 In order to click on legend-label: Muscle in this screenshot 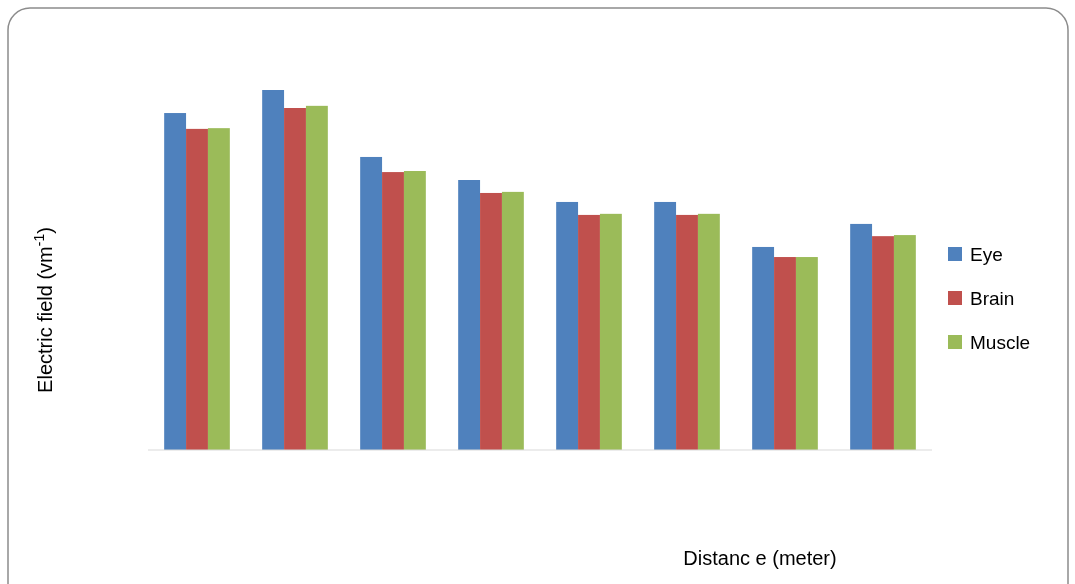, I will do `click(1000, 342)`.